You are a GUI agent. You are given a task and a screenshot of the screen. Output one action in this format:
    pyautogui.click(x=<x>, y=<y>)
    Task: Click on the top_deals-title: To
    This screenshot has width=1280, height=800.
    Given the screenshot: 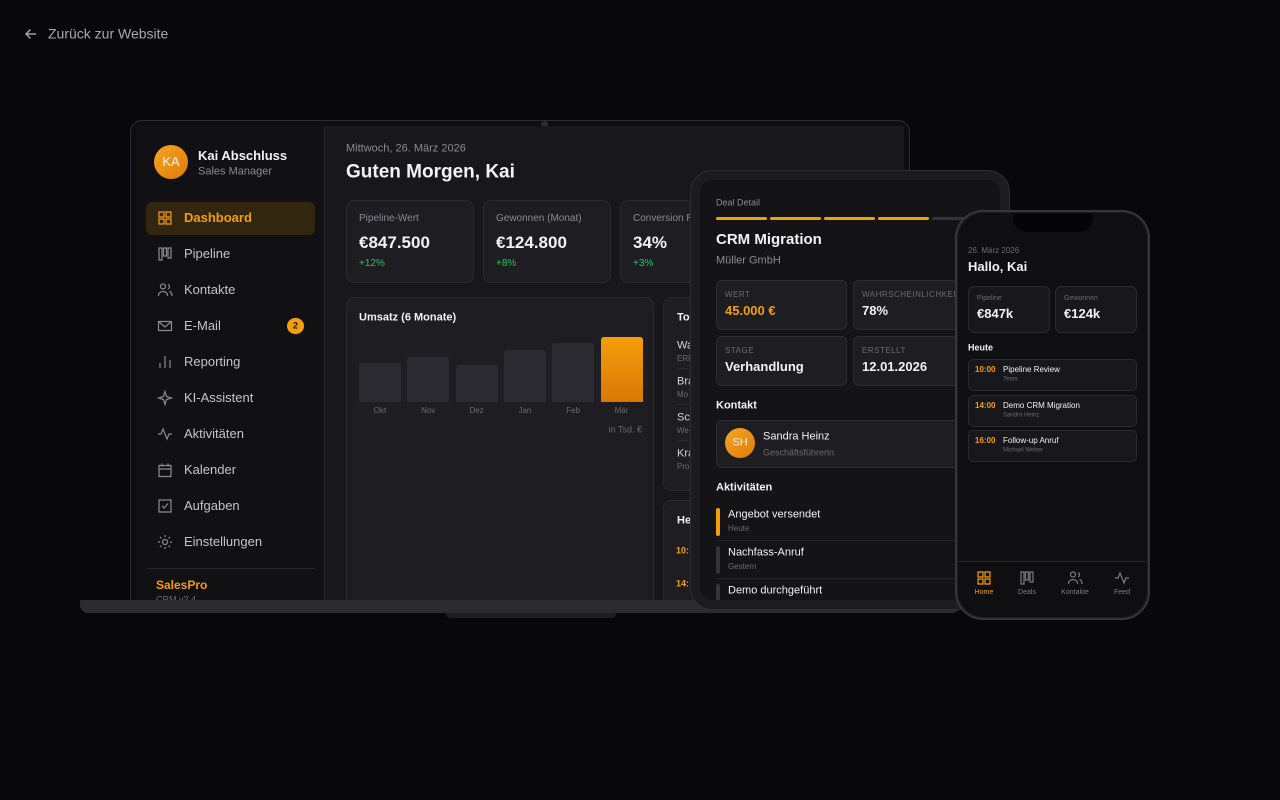 What is the action you would take?
    pyautogui.click(x=683, y=317)
    